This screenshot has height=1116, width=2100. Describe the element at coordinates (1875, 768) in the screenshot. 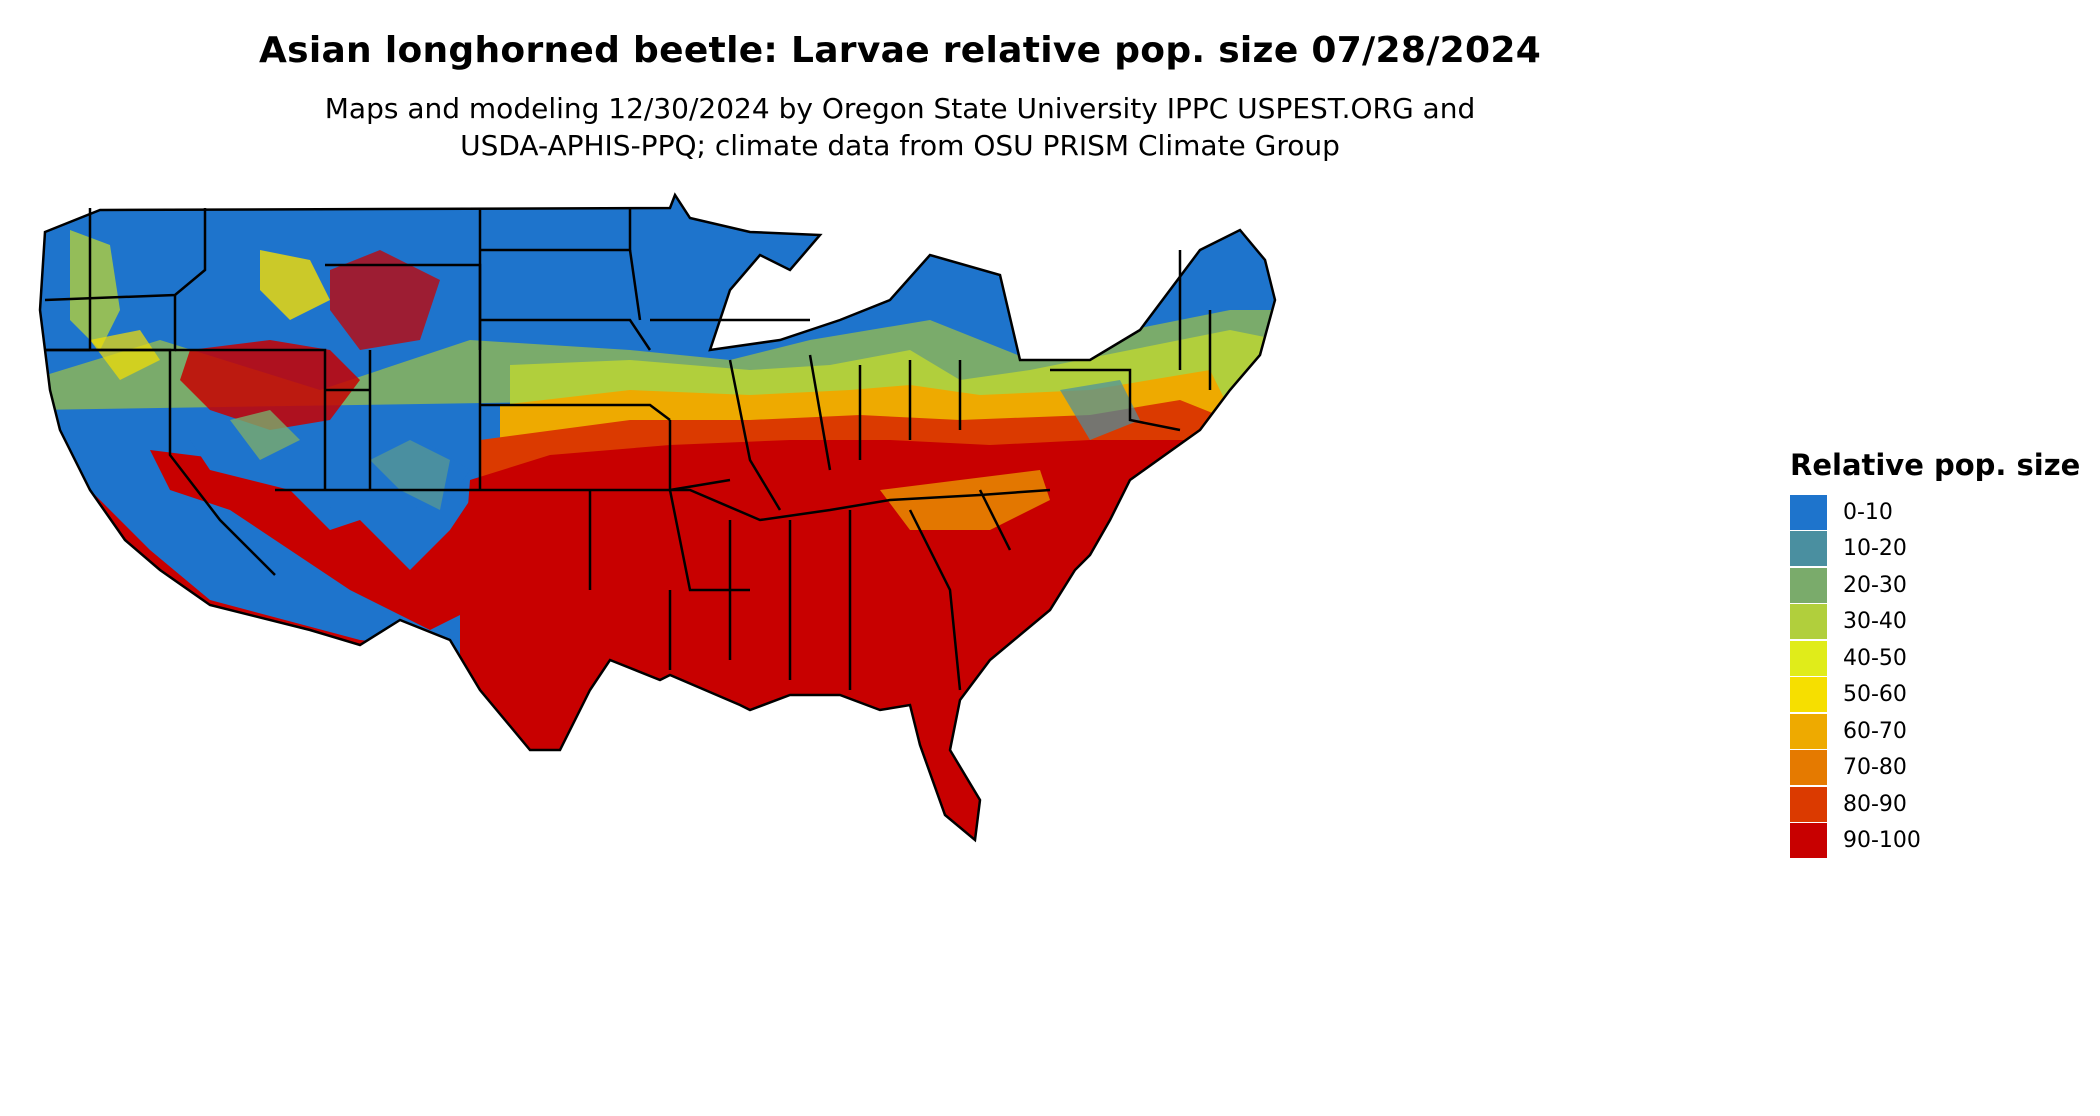

I see `legend-label: 70-80` at that location.